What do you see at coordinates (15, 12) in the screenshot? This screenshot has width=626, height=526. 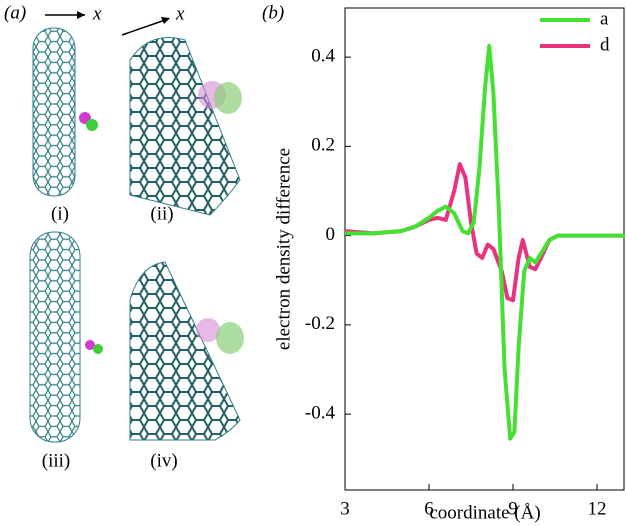 I see `panel-label: (a)` at bounding box center [15, 12].